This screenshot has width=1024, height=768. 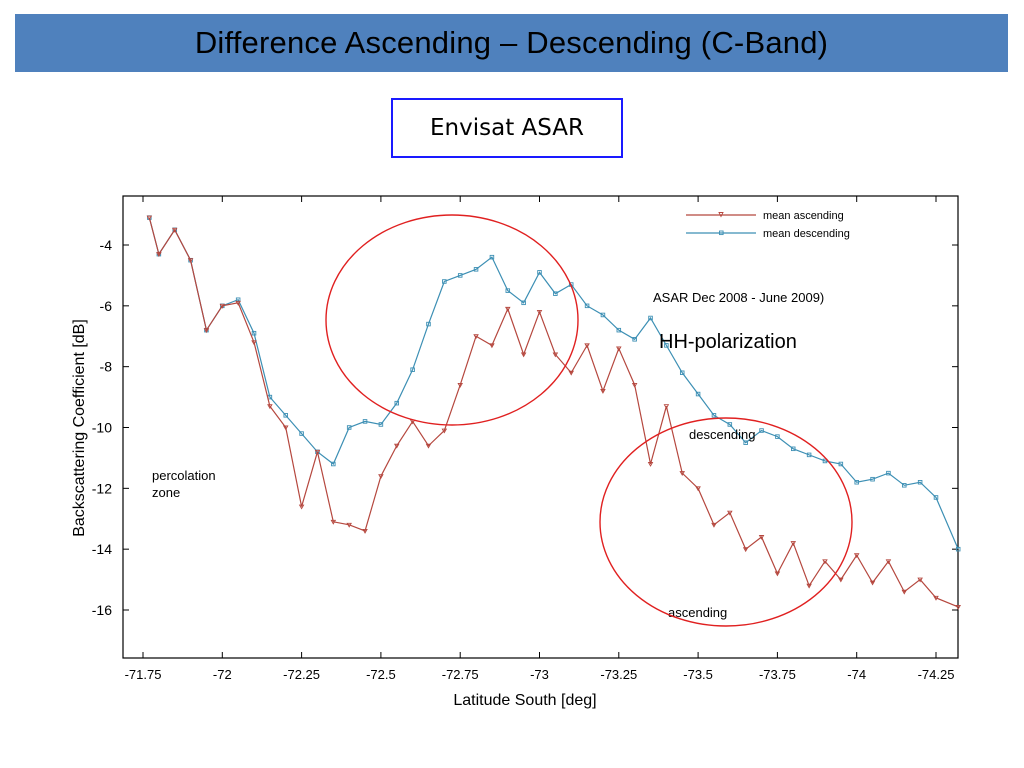 I want to click on highlight-ellipse-middle, so click(x=452, y=320).